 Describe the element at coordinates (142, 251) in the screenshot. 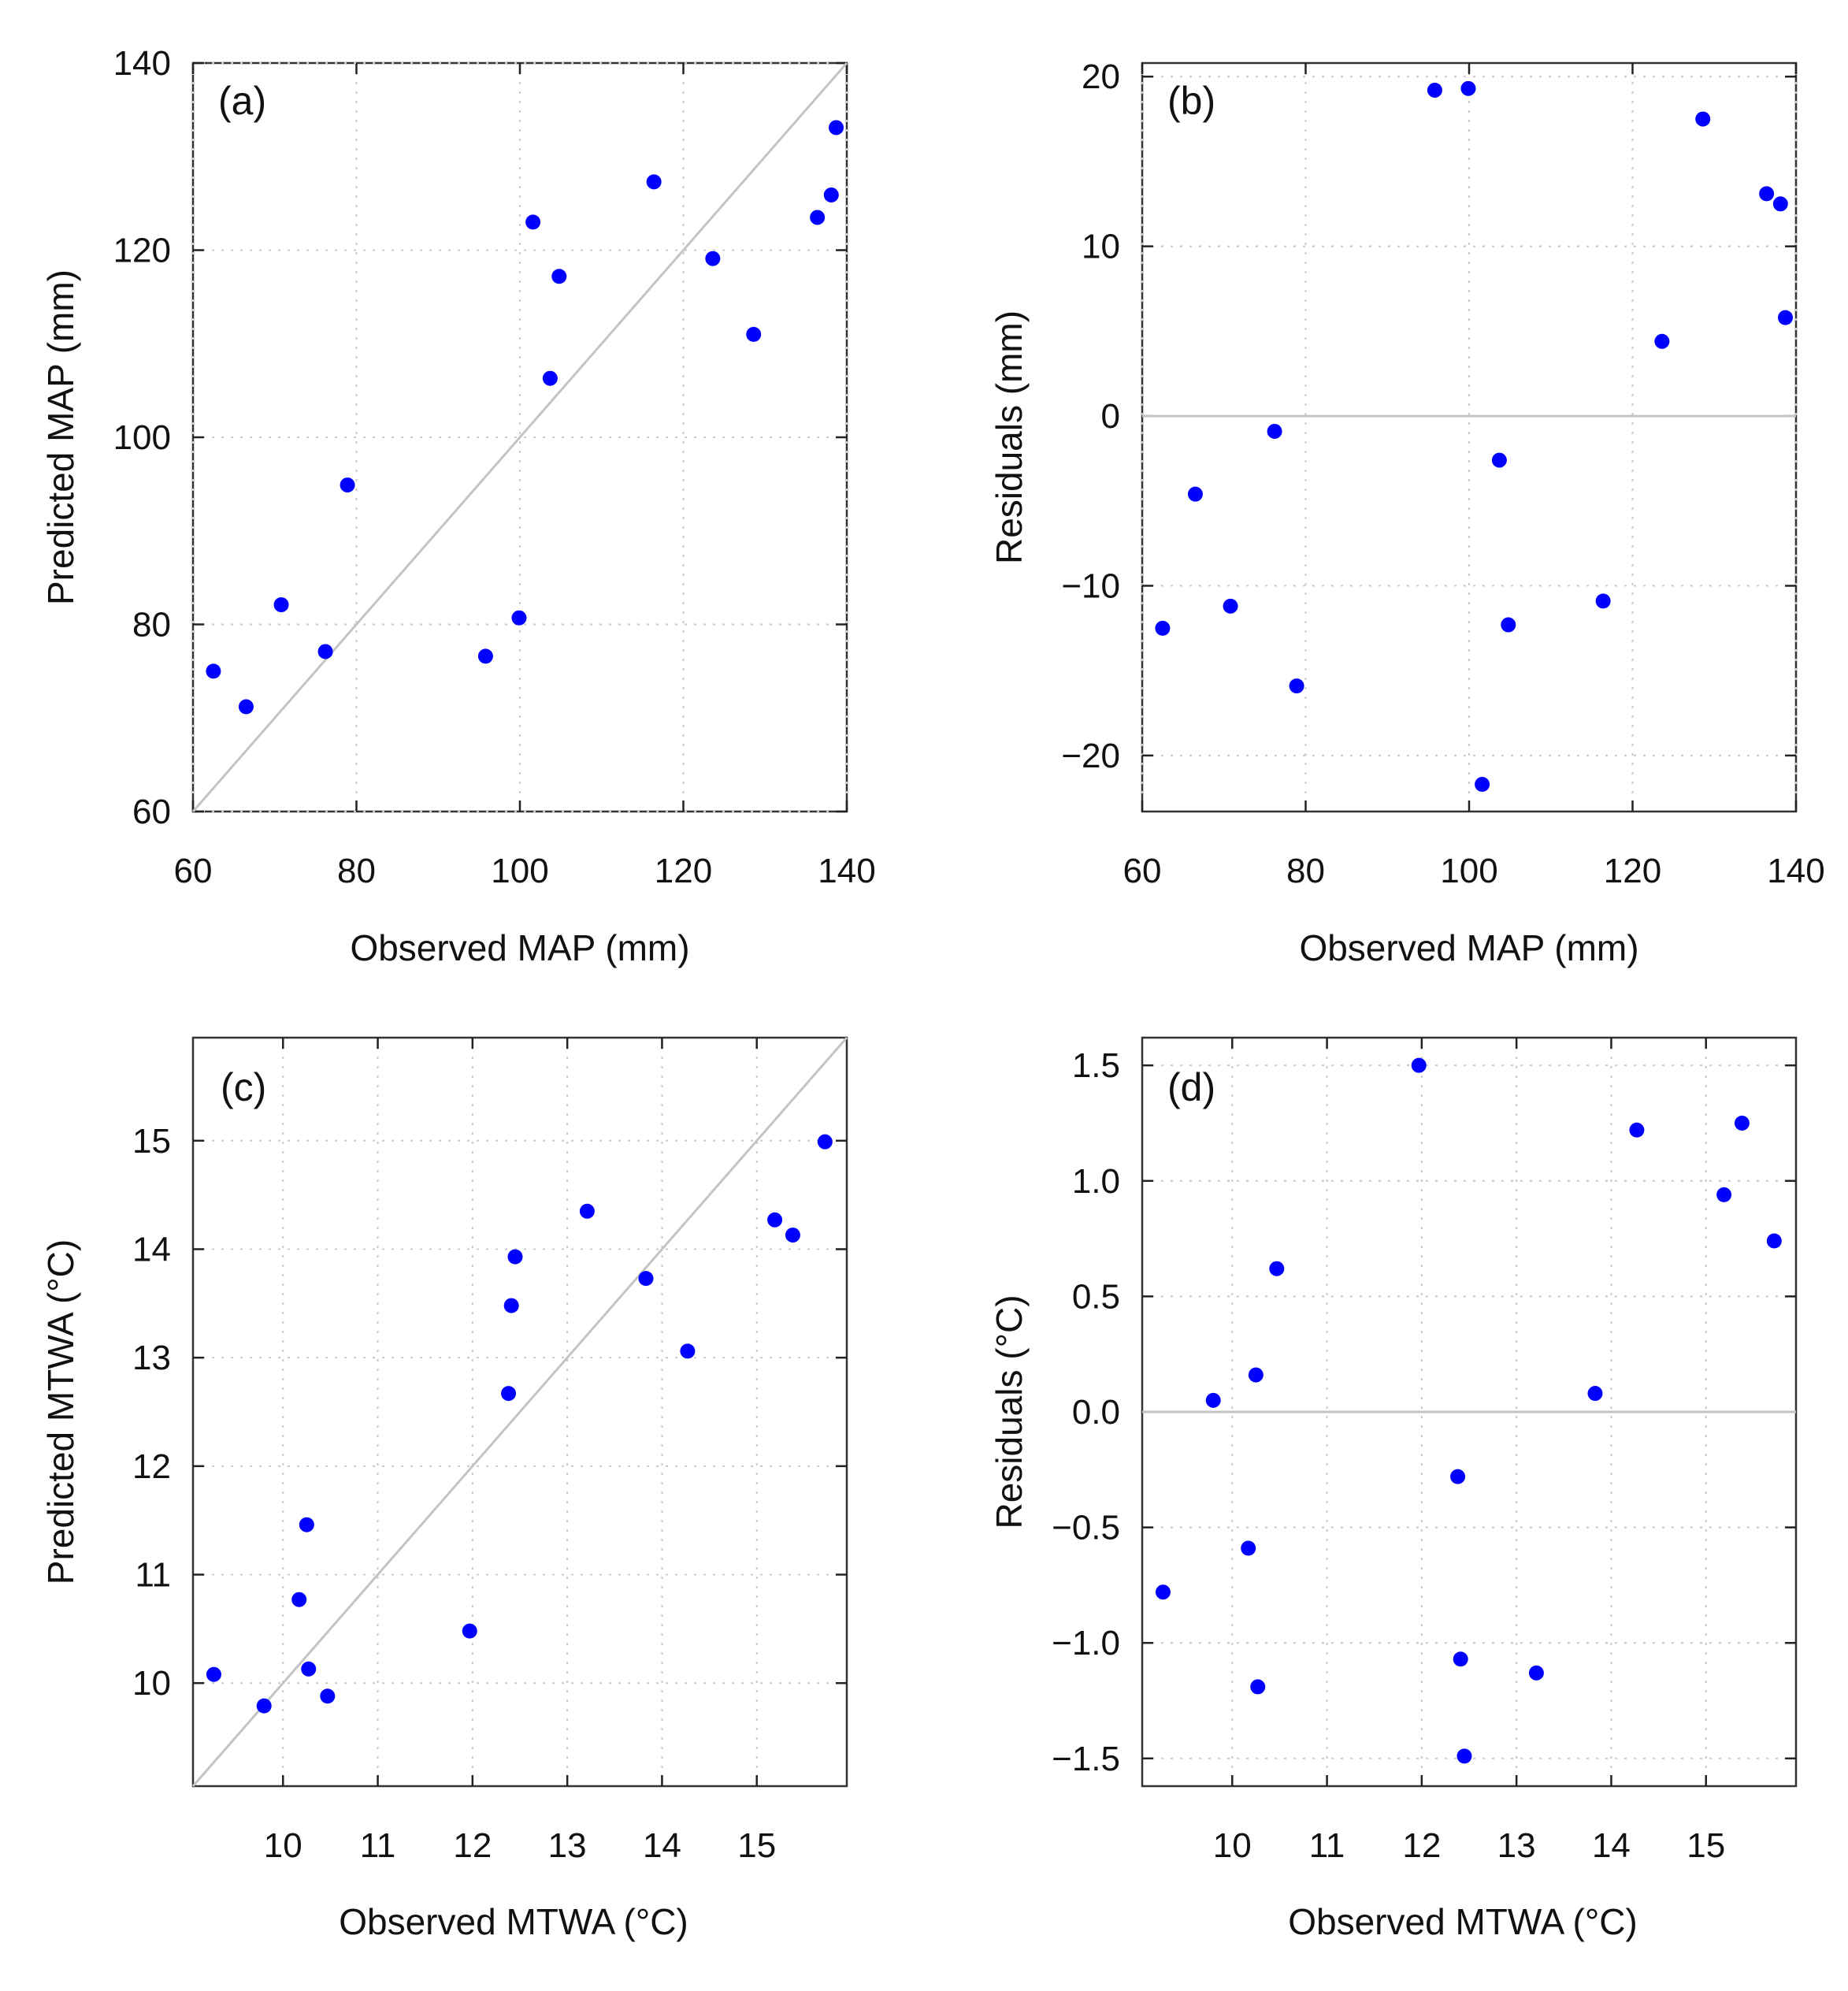

I see `panel-a-y-tick-label: 120` at that location.